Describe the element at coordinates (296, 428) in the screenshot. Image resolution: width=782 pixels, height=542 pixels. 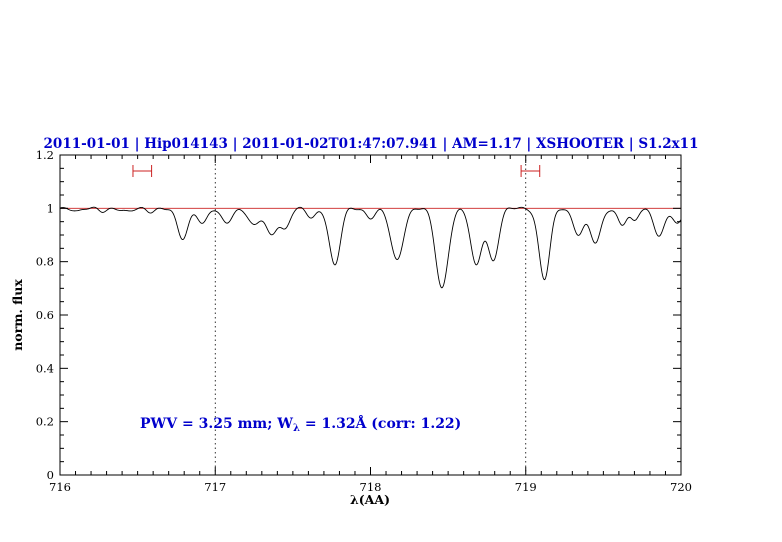
I see `annotation-lambda-subscript: λ` at that location.